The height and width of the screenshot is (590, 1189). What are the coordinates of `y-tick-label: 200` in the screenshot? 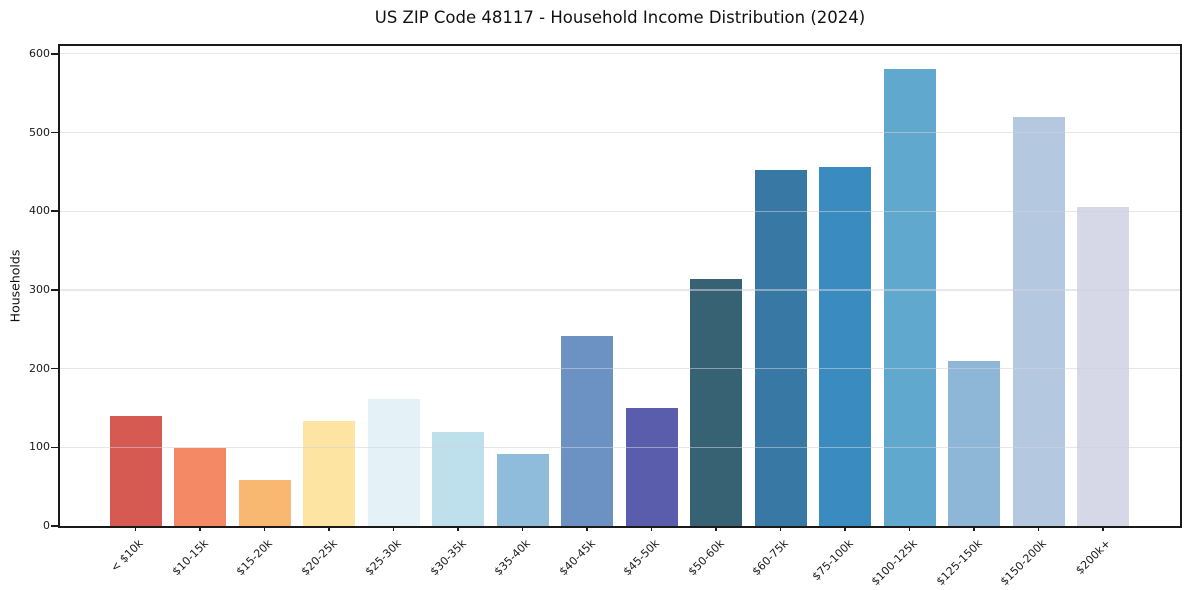 It's located at (39, 368).